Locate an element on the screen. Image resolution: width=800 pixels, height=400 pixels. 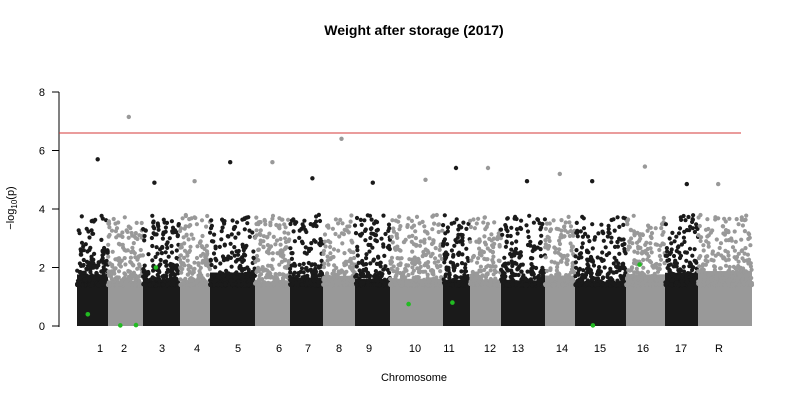
top-snp-point is located at coordinates (128, 117).